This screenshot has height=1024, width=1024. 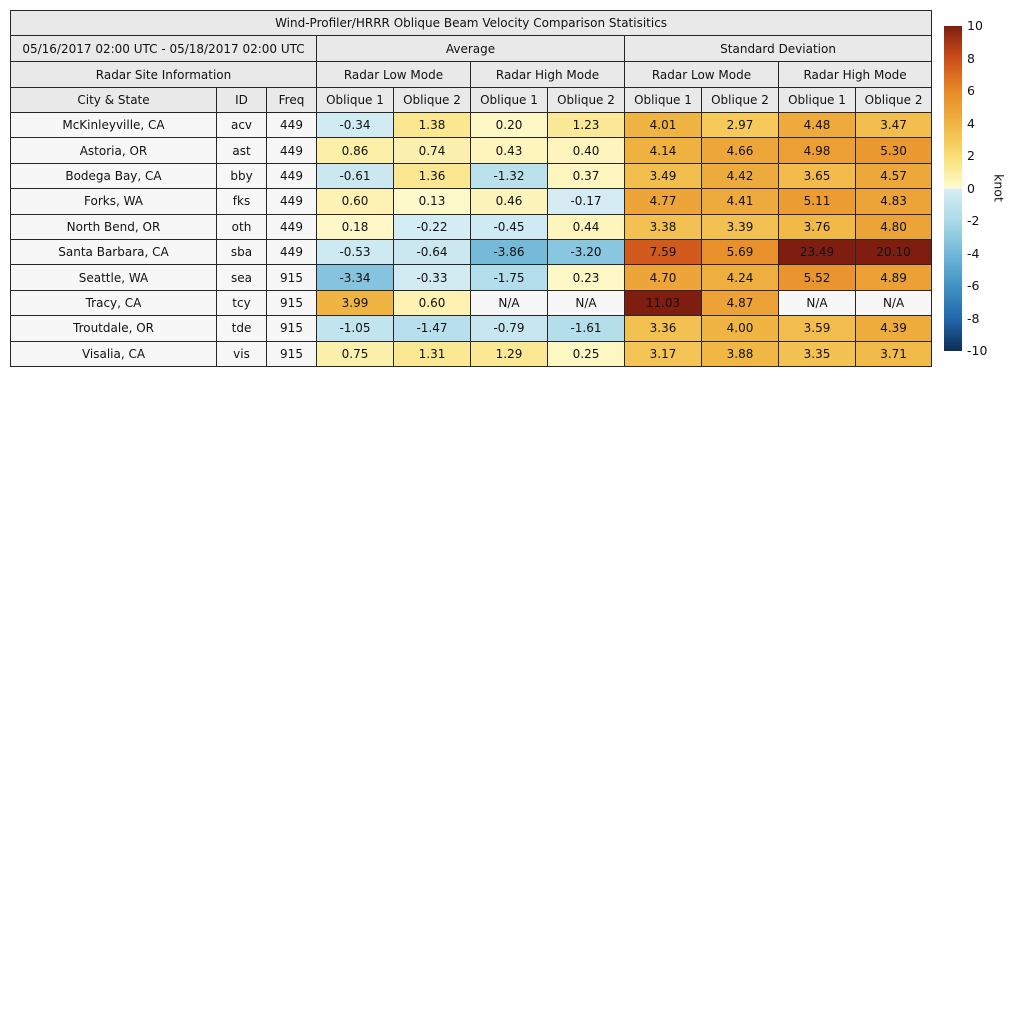 I want to click on value-cell: 1.36, so click(x=432, y=176).